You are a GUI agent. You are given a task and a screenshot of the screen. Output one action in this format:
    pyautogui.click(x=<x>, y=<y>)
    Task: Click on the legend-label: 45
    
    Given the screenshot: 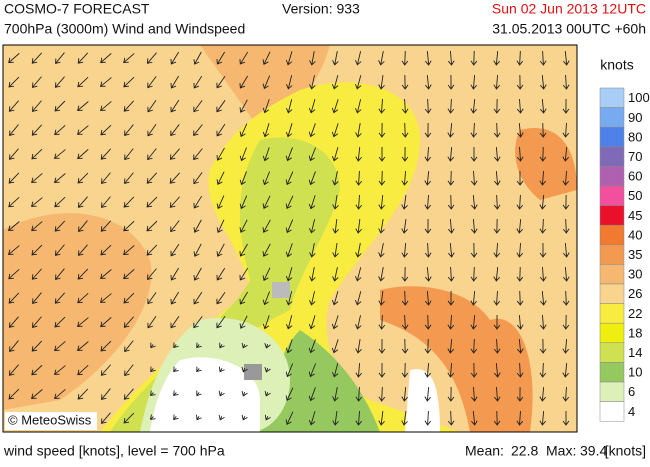 What is the action you would take?
    pyautogui.click(x=635, y=215)
    